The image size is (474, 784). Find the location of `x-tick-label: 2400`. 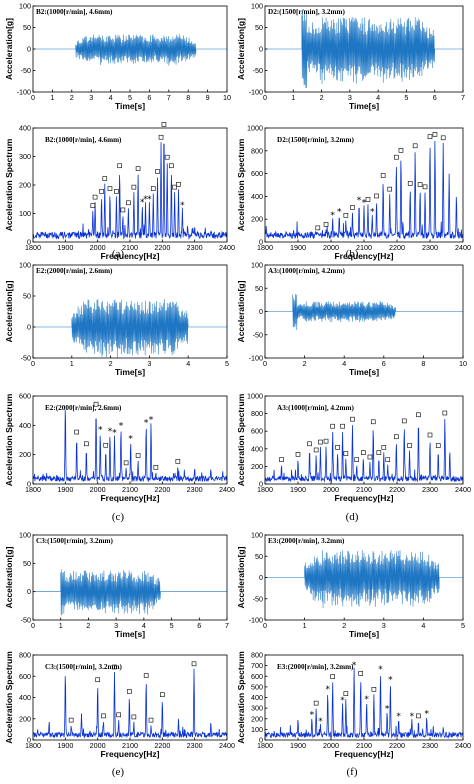

x-tick-label: 2400 is located at coordinates (227, 247).